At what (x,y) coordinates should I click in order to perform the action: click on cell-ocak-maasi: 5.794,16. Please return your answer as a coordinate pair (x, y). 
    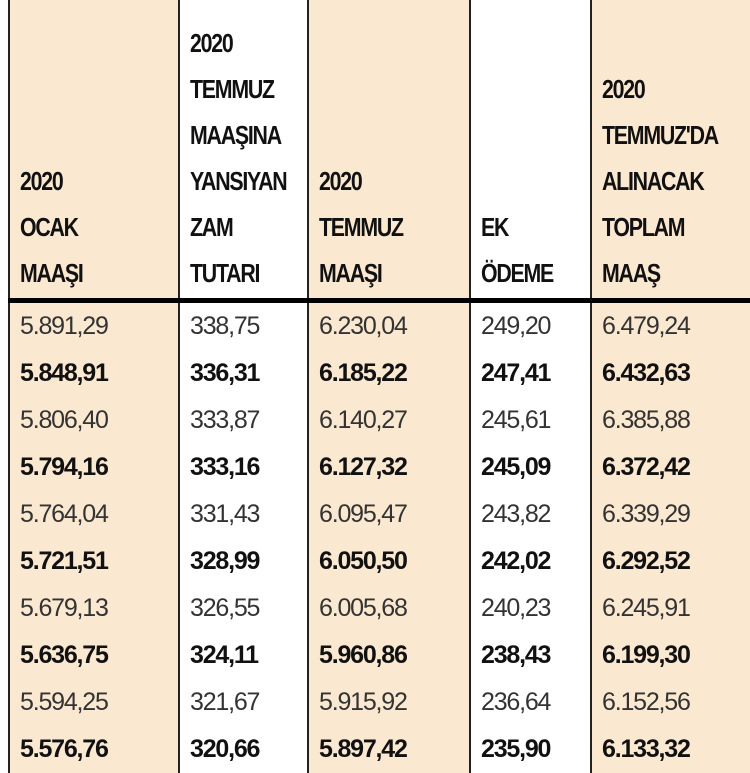
    Looking at the image, I should click on (93, 467).